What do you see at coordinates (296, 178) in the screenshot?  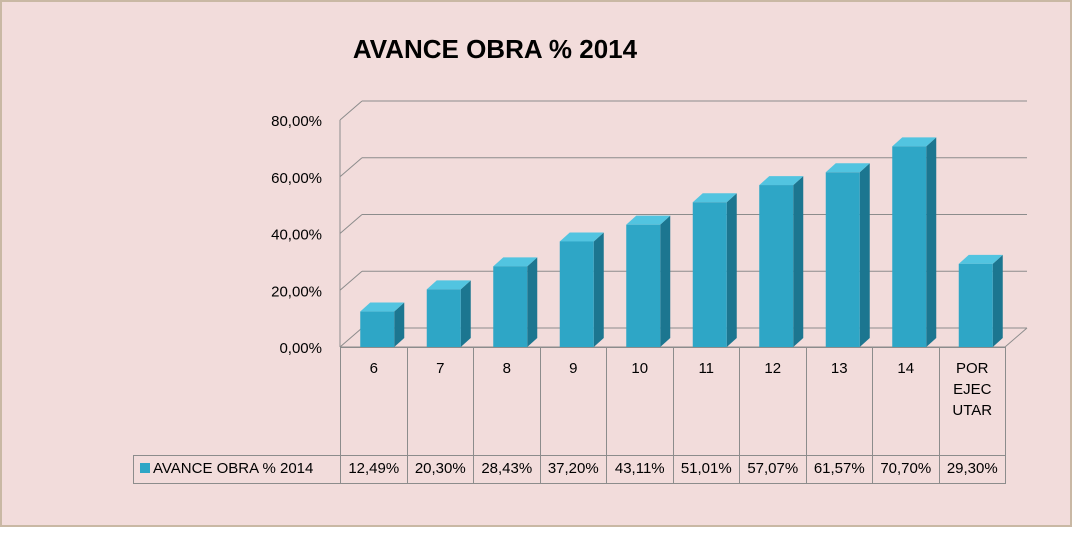 I see `y-tick-label: 60,00%` at bounding box center [296, 178].